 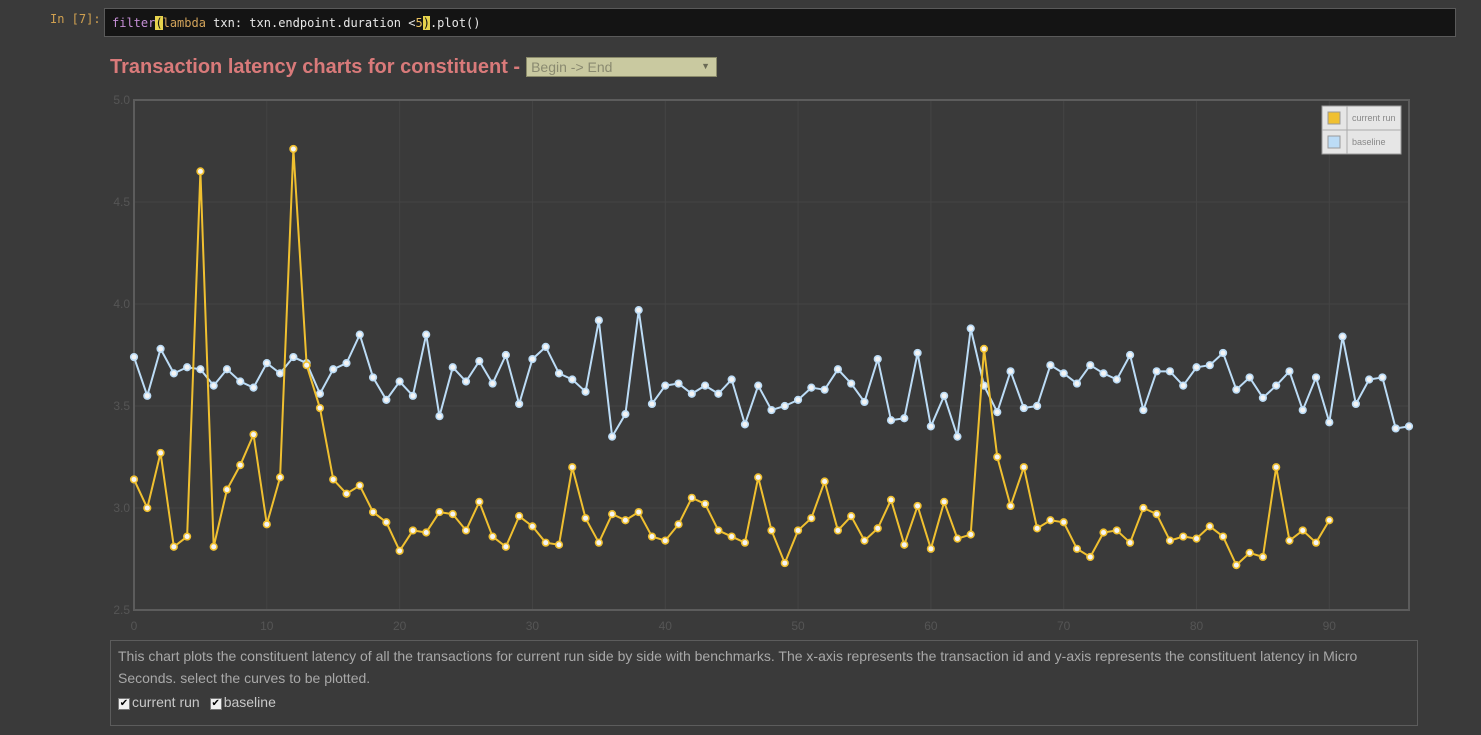 I want to click on x-tick-label: 60, so click(x=931, y=626).